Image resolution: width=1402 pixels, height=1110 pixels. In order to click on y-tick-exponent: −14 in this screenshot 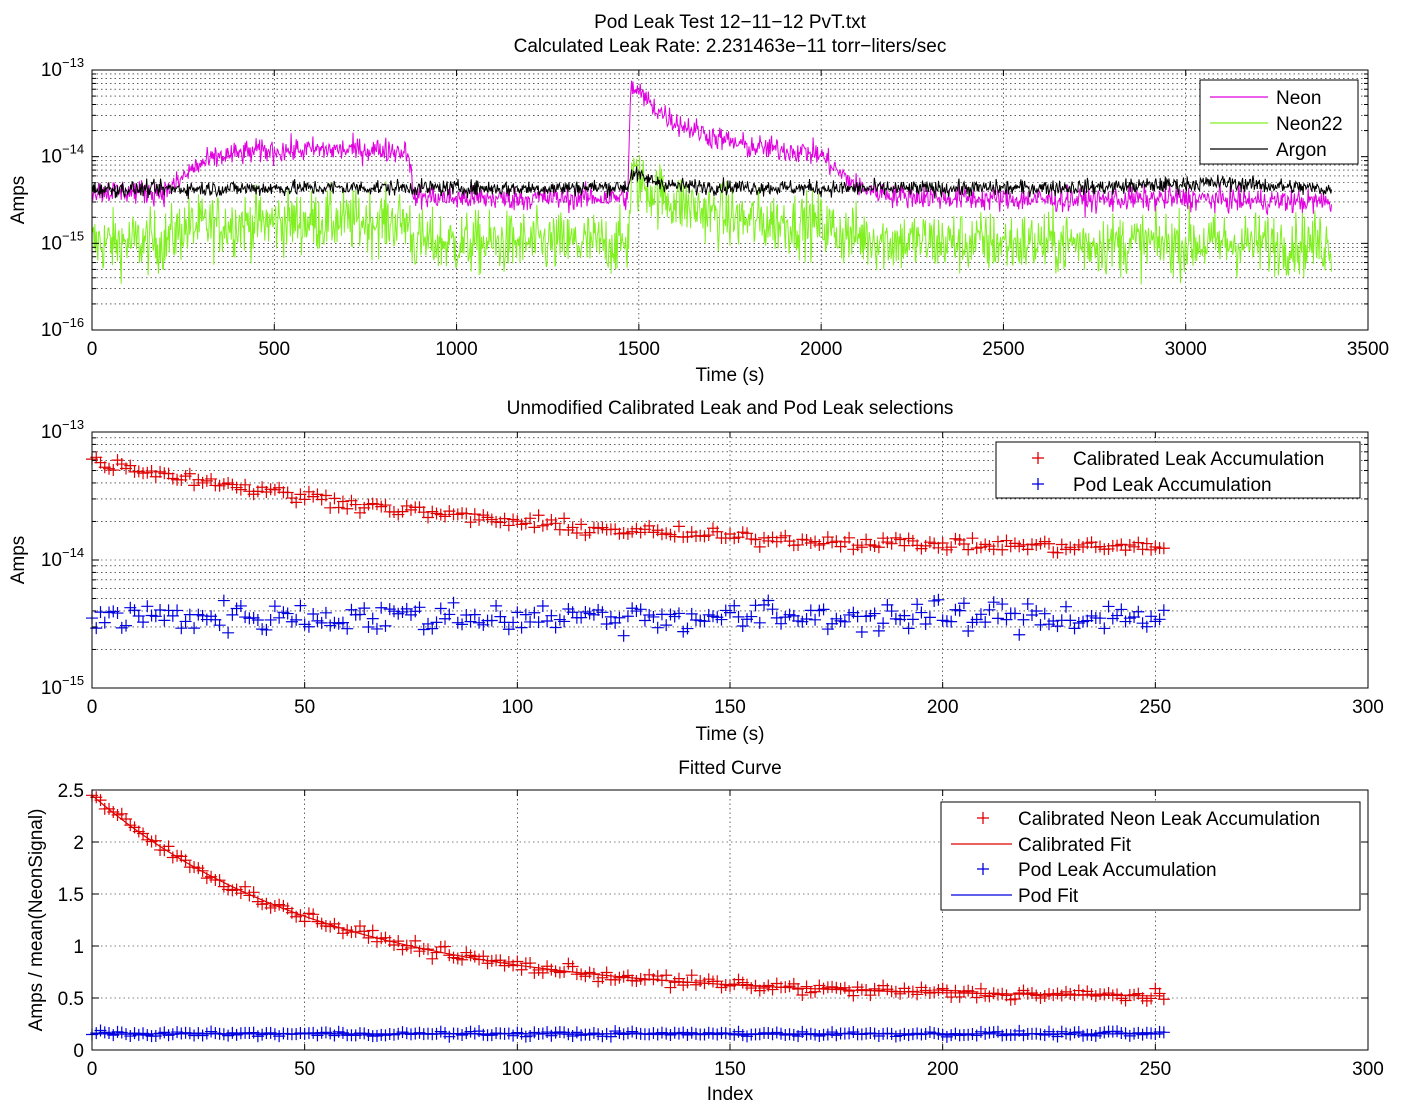, I will do `click(73, 552)`.